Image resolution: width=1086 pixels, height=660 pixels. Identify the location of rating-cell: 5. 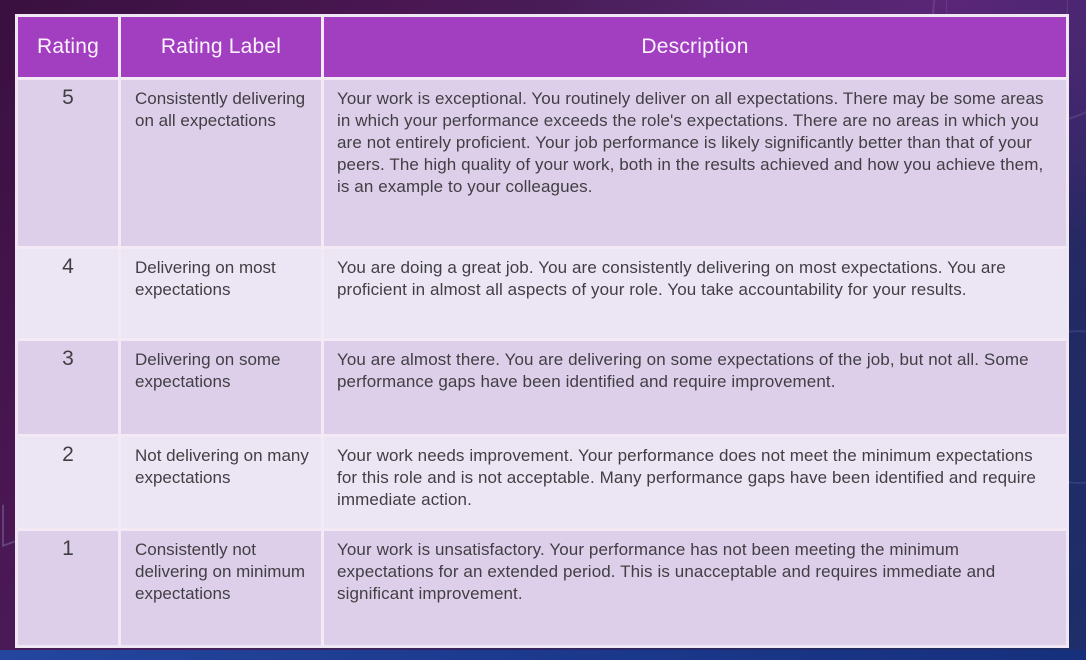
(68, 163).